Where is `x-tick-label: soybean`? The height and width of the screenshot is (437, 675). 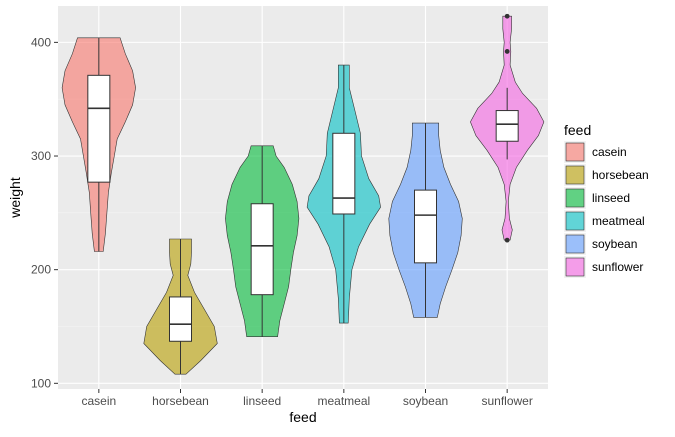 x-tick-label: soybean is located at coordinates (425, 401).